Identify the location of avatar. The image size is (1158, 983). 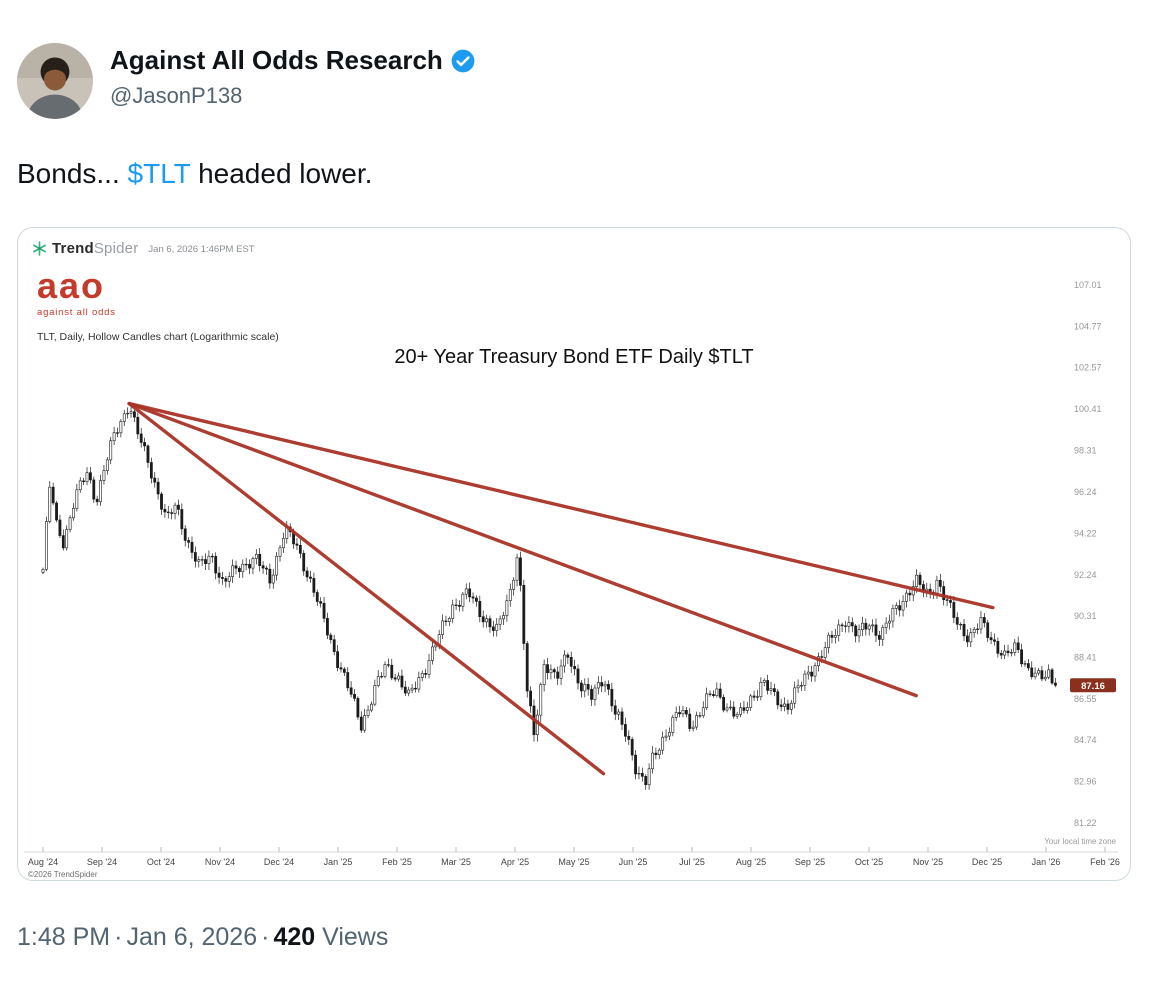
(55, 81).